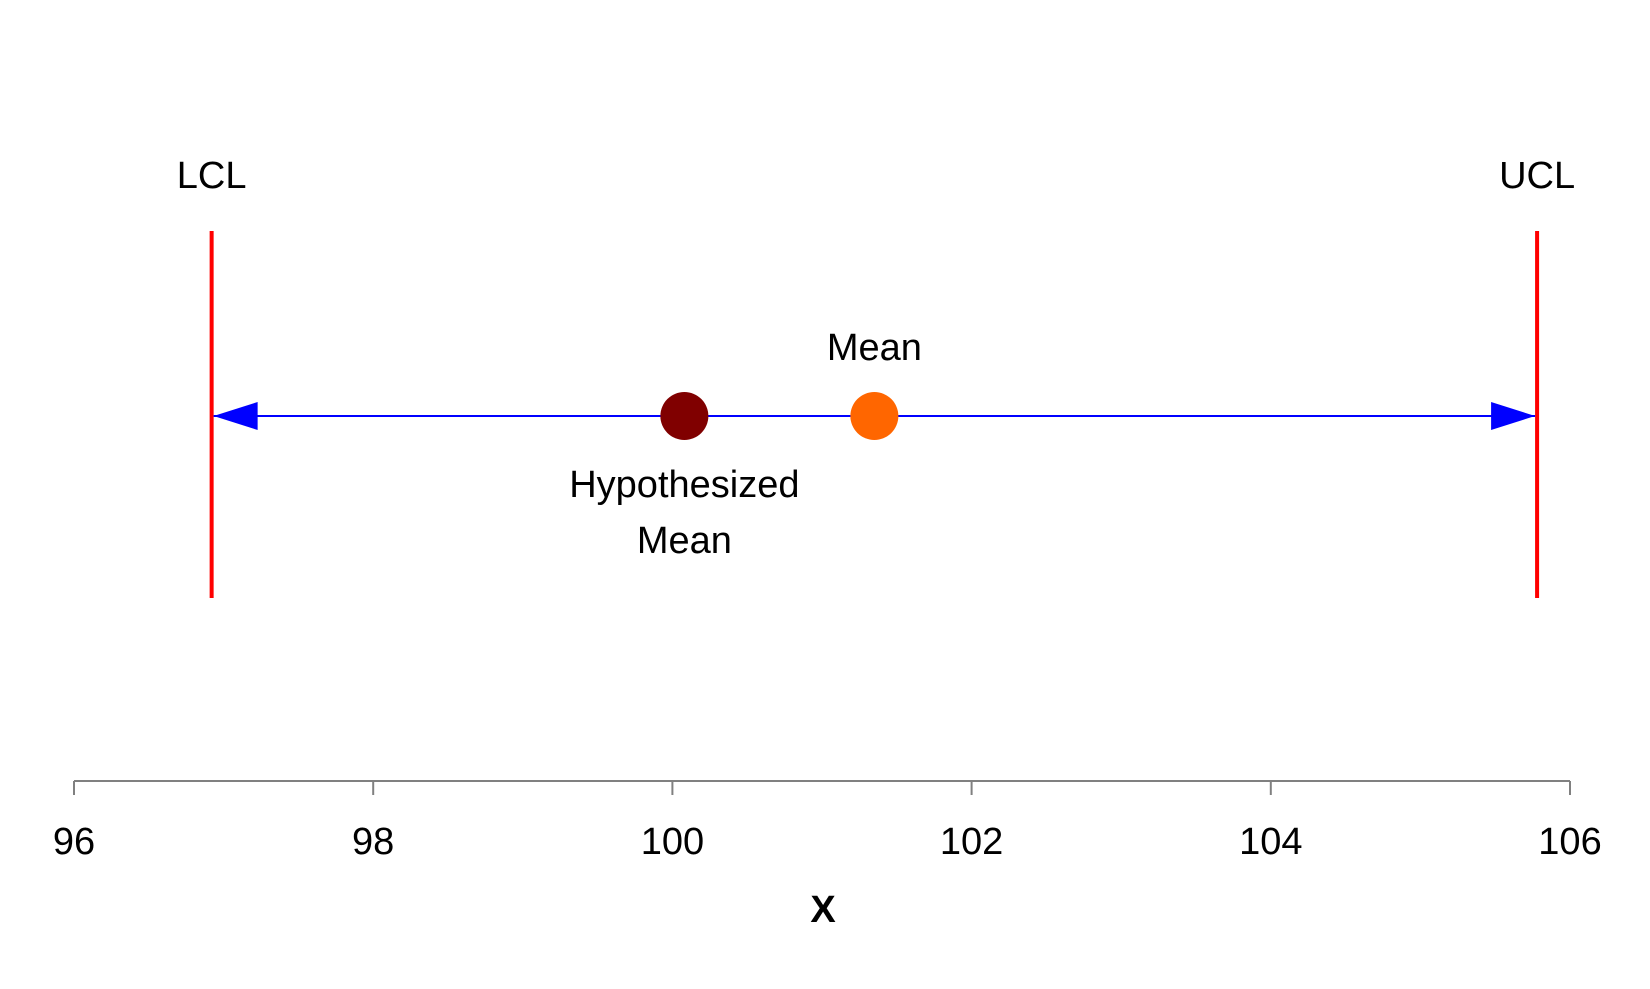 The height and width of the screenshot is (989, 1650). I want to click on ucl-label: UCL, so click(1537, 176).